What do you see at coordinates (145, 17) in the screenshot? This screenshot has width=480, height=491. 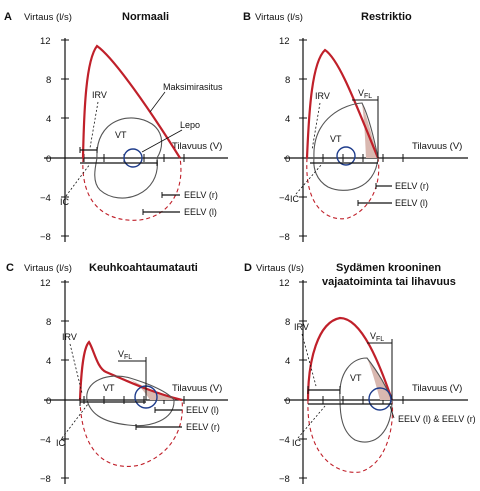 I see `panel-title: Normaali` at bounding box center [145, 17].